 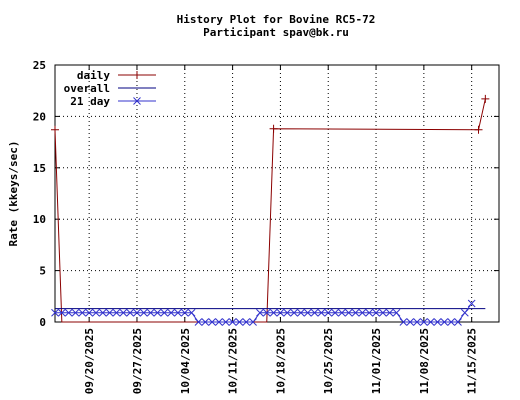 I want to click on series-line, so click(x=264, y=313).